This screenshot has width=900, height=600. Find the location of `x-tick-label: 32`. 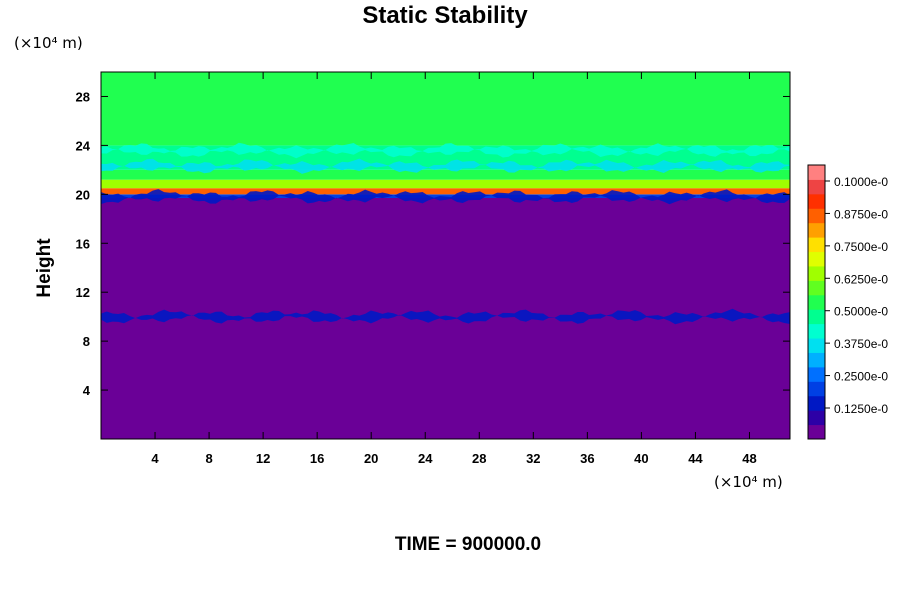

x-tick-label: 32 is located at coordinates (533, 458).